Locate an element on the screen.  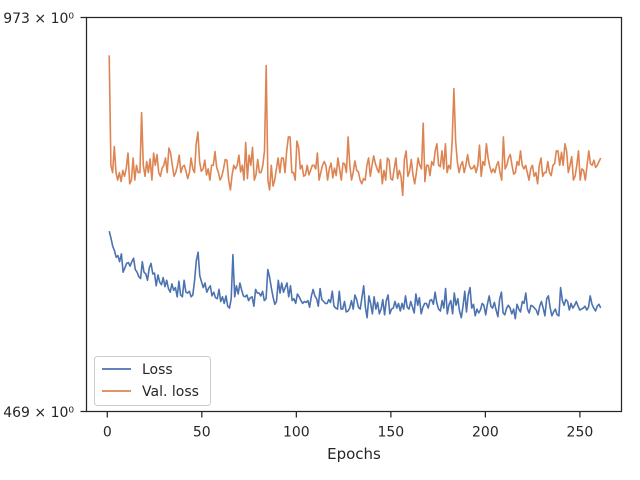
x-tick-label-150: 150 is located at coordinates (390, 433).